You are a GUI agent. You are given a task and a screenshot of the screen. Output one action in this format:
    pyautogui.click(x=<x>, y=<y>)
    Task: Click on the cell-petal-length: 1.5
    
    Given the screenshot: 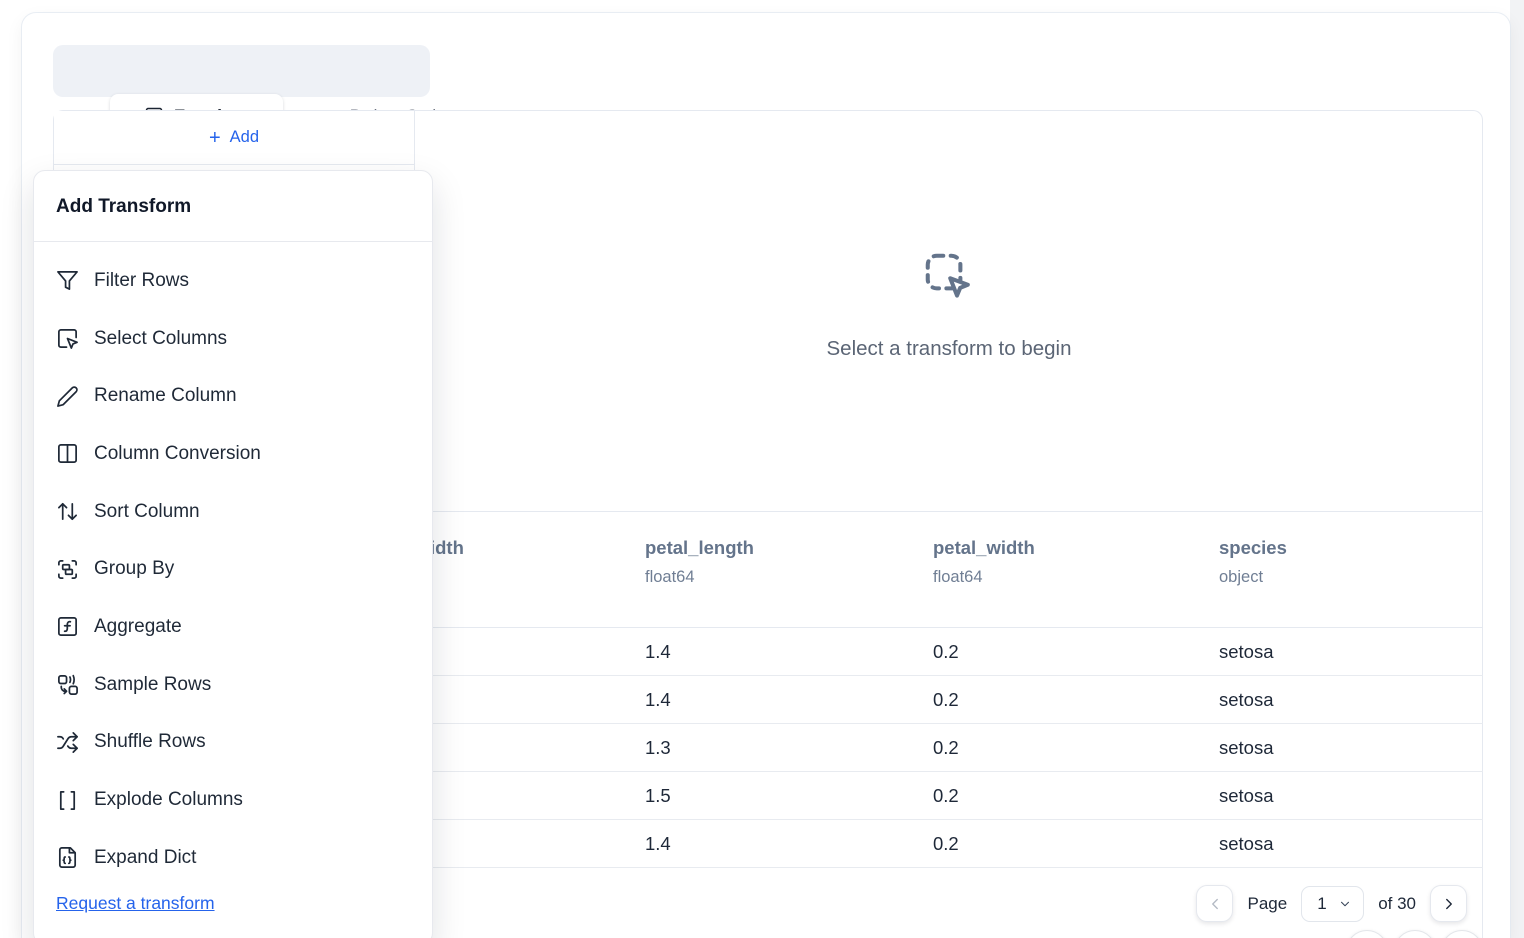 What is the action you would take?
    pyautogui.click(x=658, y=795)
    